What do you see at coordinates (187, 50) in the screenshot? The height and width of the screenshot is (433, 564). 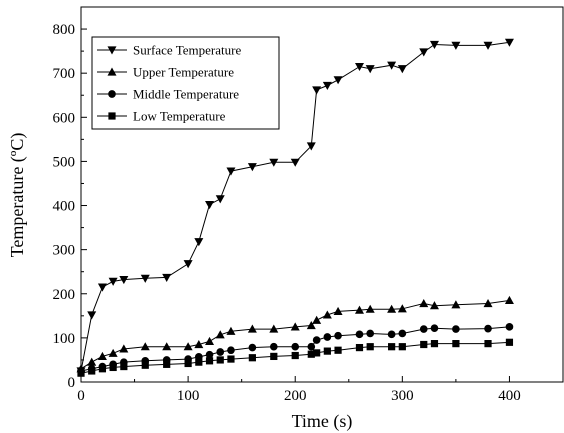 I see `legend-label: Surface Temperature` at bounding box center [187, 50].